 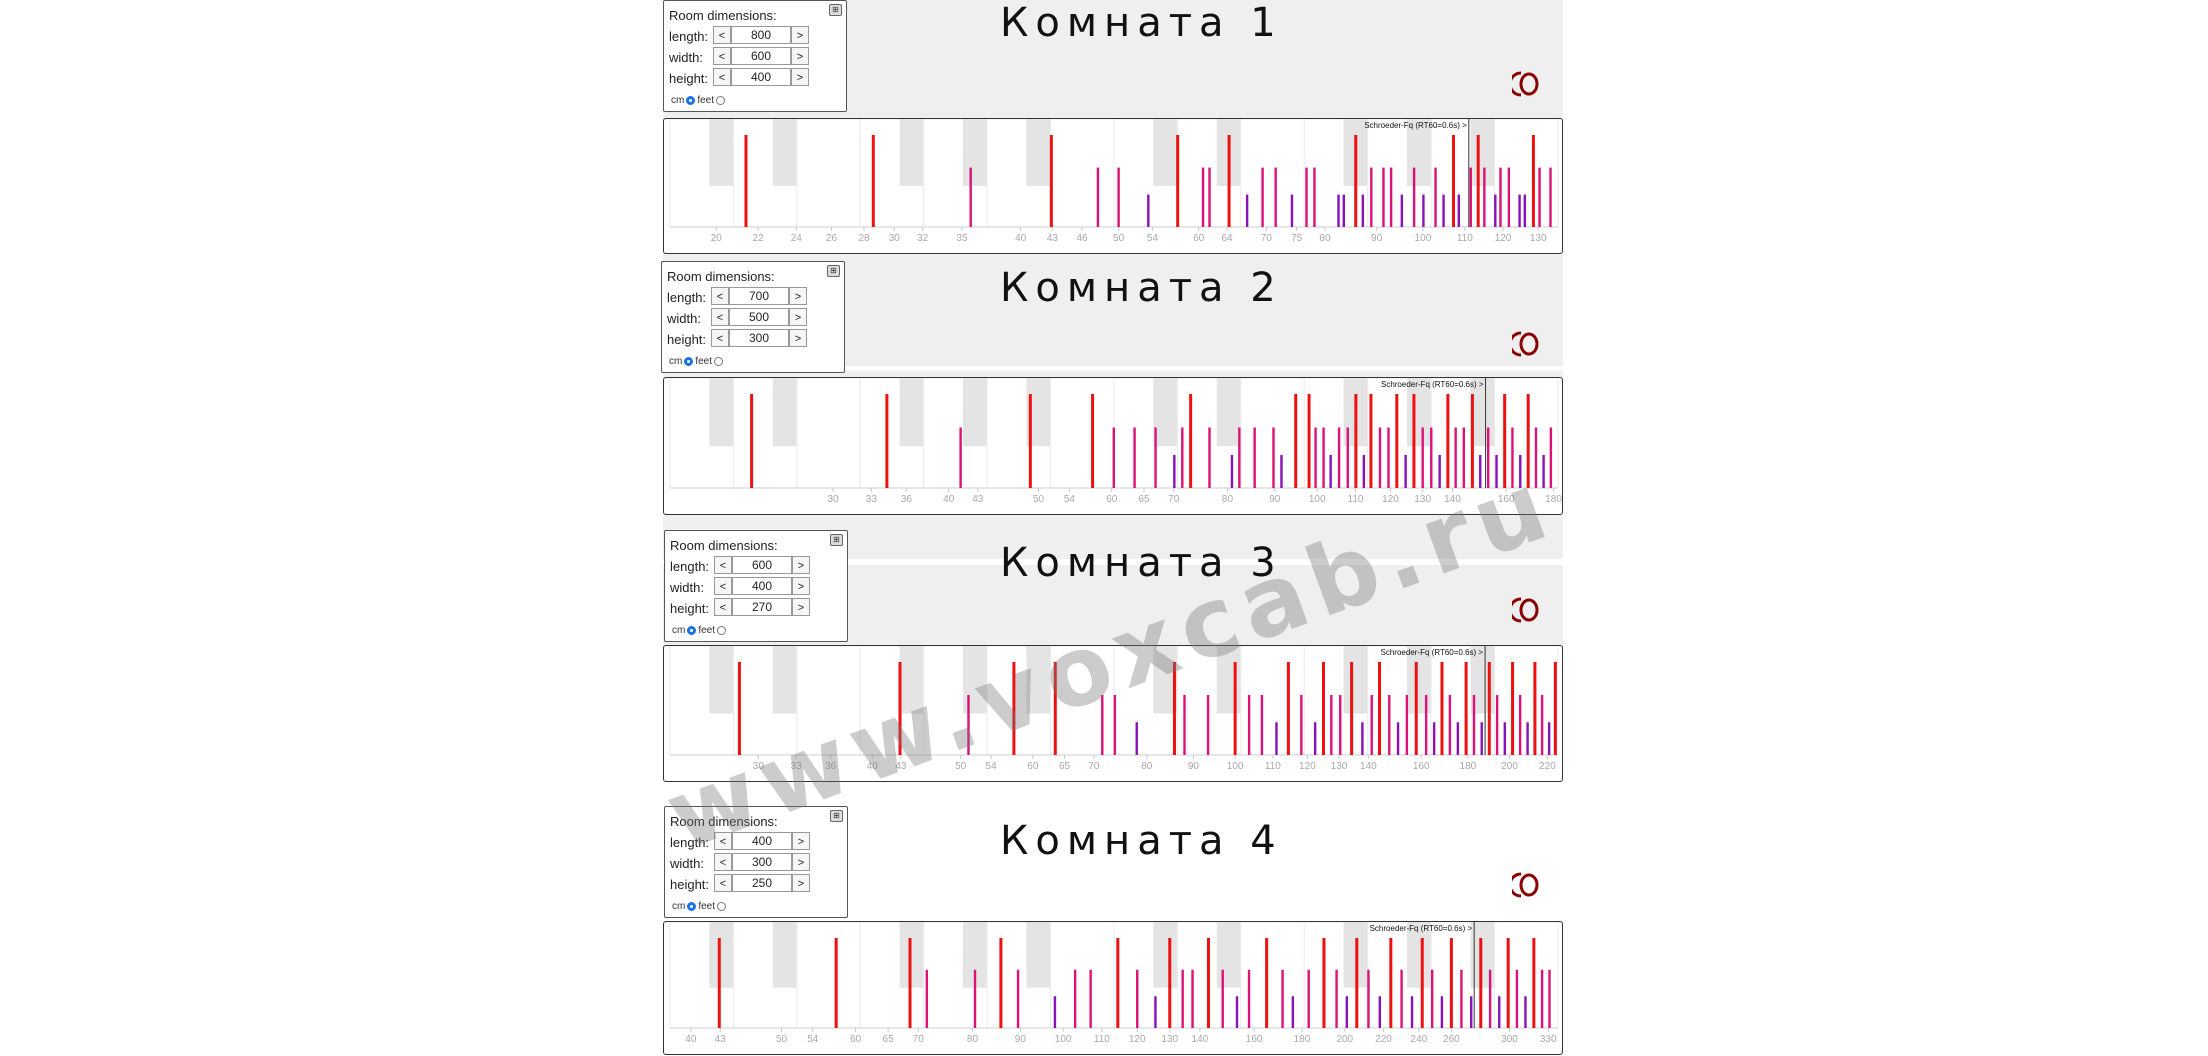 What do you see at coordinates (1344, 1039) in the screenshot?
I see `tick-label: 200` at bounding box center [1344, 1039].